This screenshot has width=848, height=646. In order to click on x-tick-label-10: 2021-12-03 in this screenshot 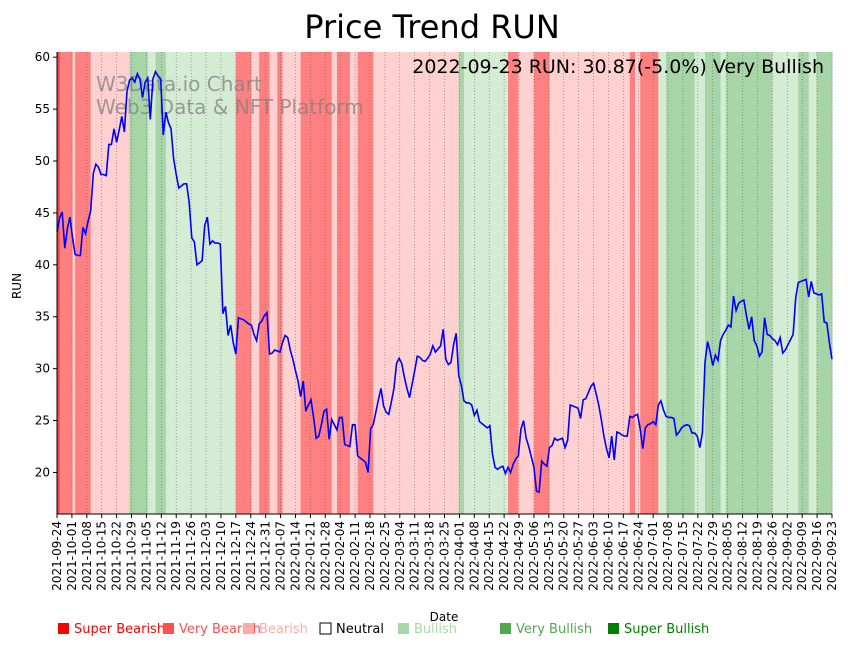, I will do `click(206, 556)`.